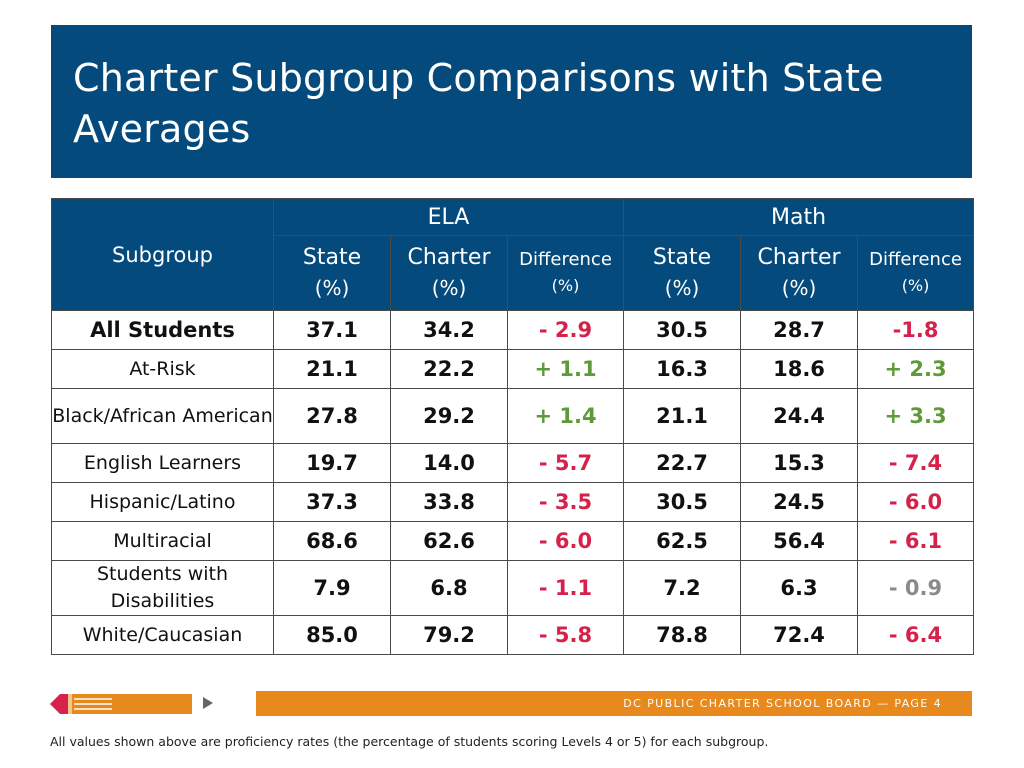 The width and height of the screenshot is (1024, 768). I want to click on ela-difference-value: - 6.0, so click(565, 541).